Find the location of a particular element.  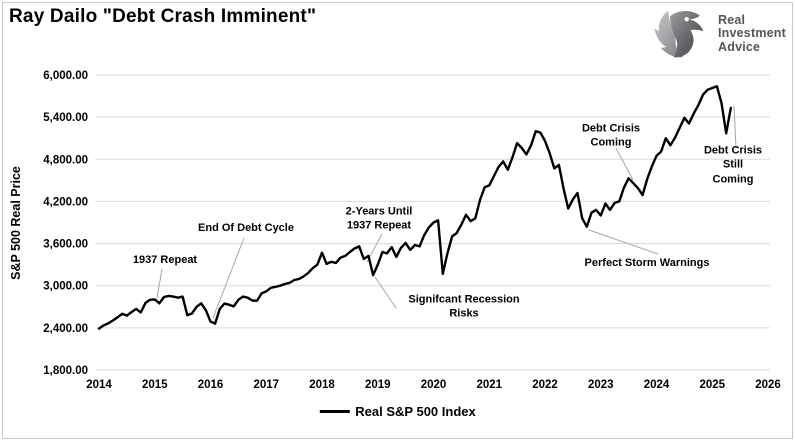

logo-text: Real Investment Advice is located at coordinates (752, 33).